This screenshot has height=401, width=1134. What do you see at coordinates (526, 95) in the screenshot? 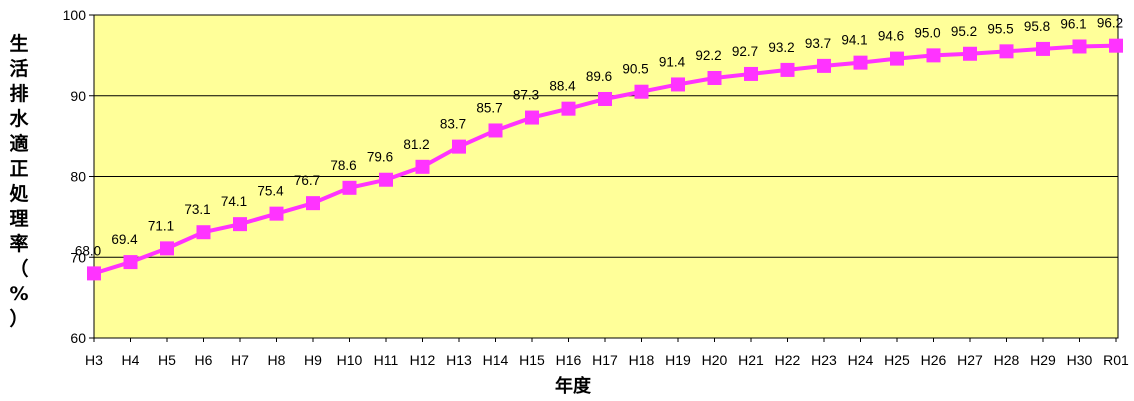
I see `data-label: 87.3` at bounding box center [526, 95].